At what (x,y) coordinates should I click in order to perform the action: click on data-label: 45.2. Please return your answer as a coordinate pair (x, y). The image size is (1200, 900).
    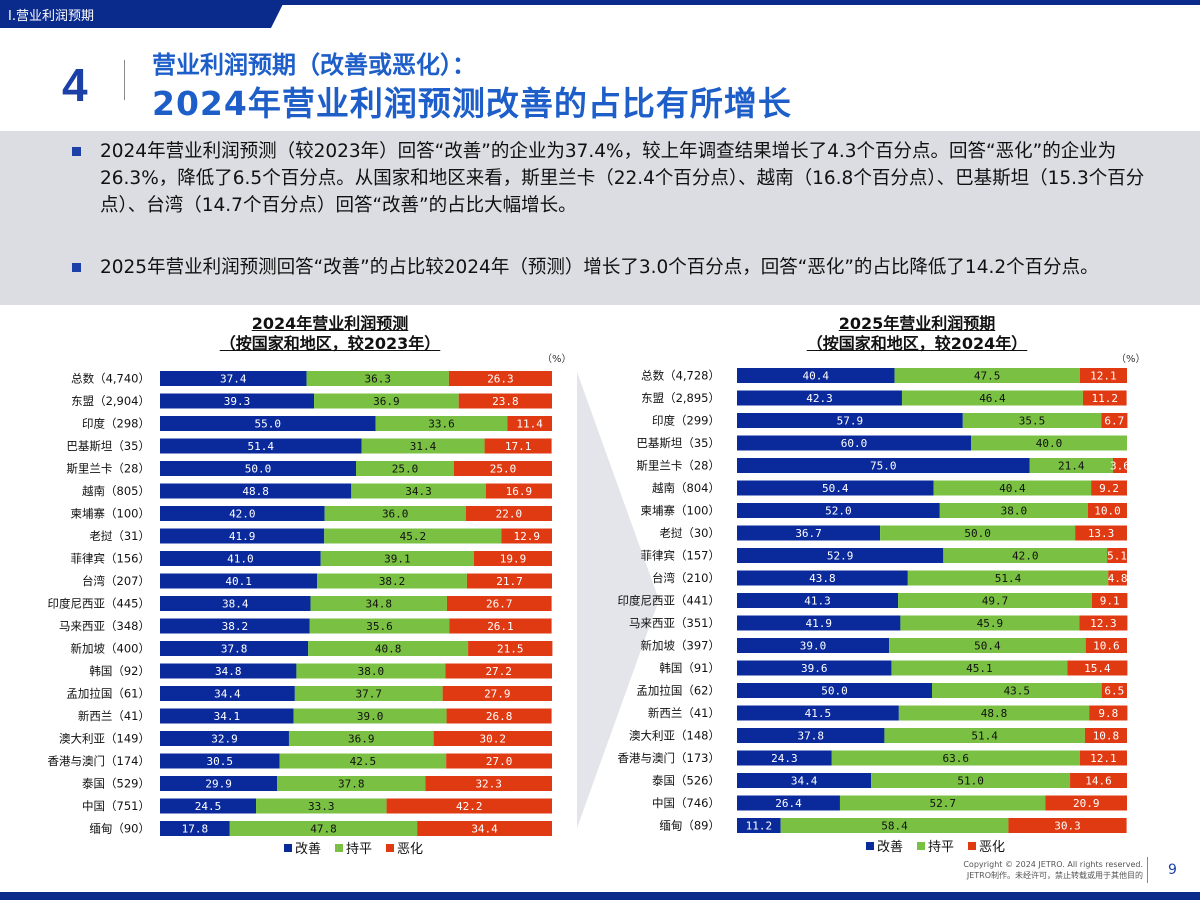
    Looking at the image, I should click on (413, 536).